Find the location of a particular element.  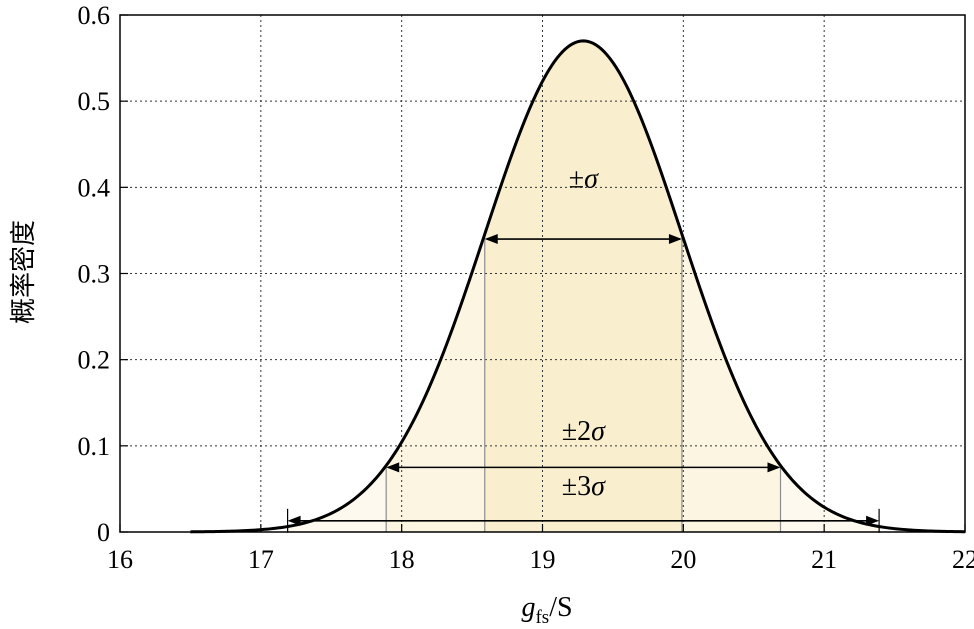

y-axis-ticks: 0 0.1 0.2 0.3 0.4 0.5 0.6 is located at coordinates (103, 274).